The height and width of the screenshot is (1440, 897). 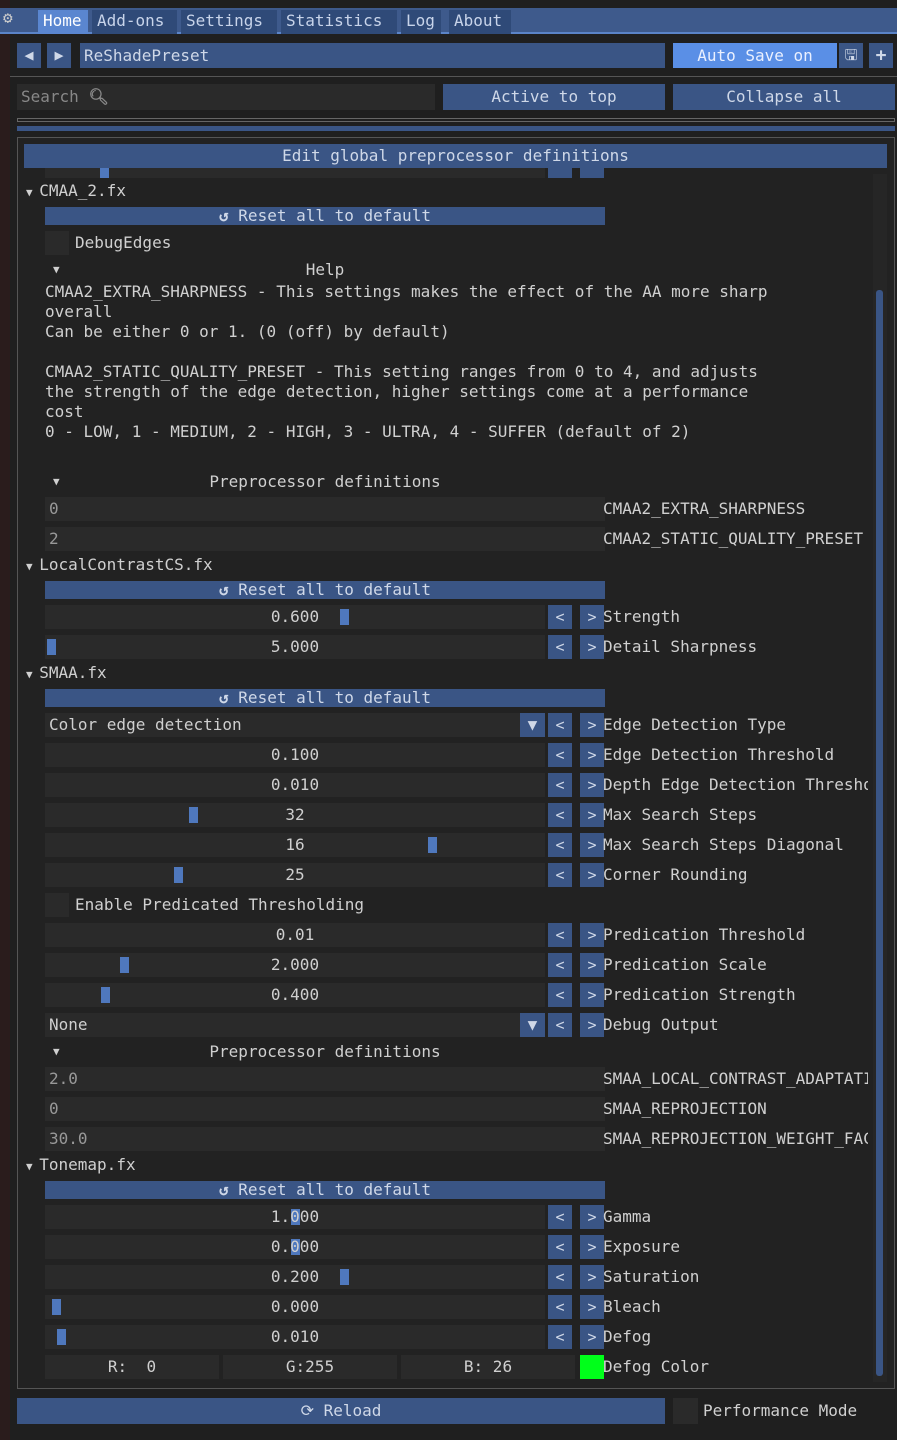 What do you see at coordinates (341, 1411) in the screenshot?
I see `reload-button: ⟳ Reload` at bounding box center [341, 1411].